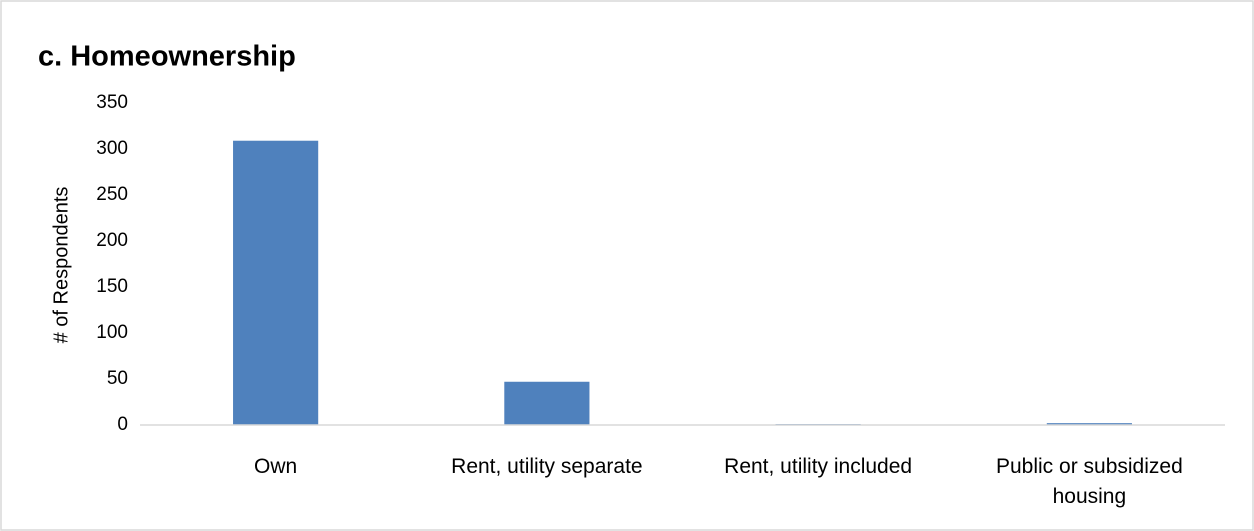 The height and width of the screenshot is (531, 1254). Describe the element at coordinates (112, 194) in the screenshot. I see `y-tick-label: 250` at that location.